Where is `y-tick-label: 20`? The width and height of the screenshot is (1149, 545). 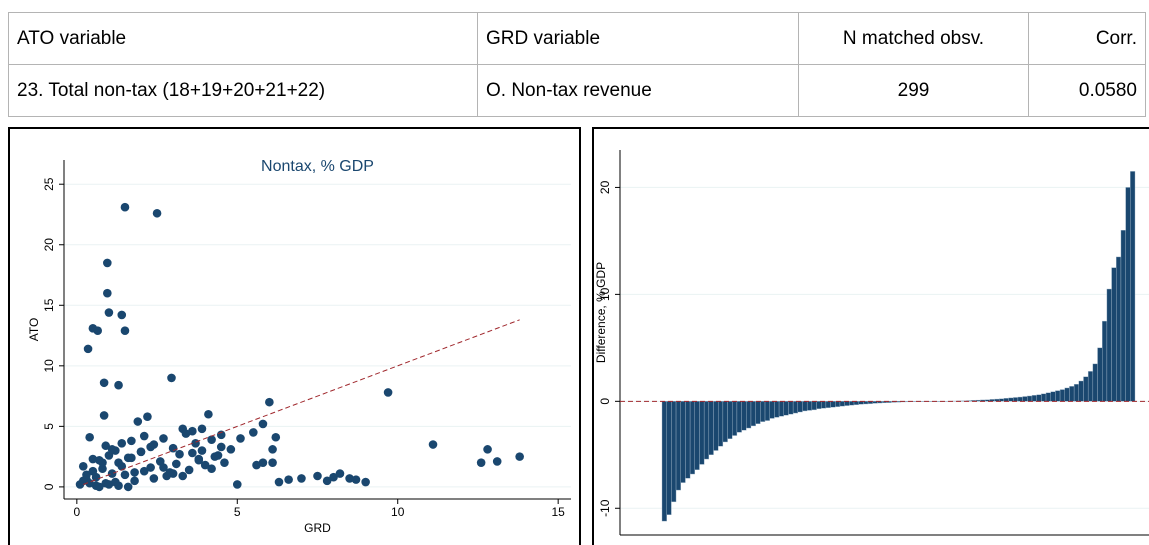 y-tick-label: 20 is located at coordinates (605, 187).